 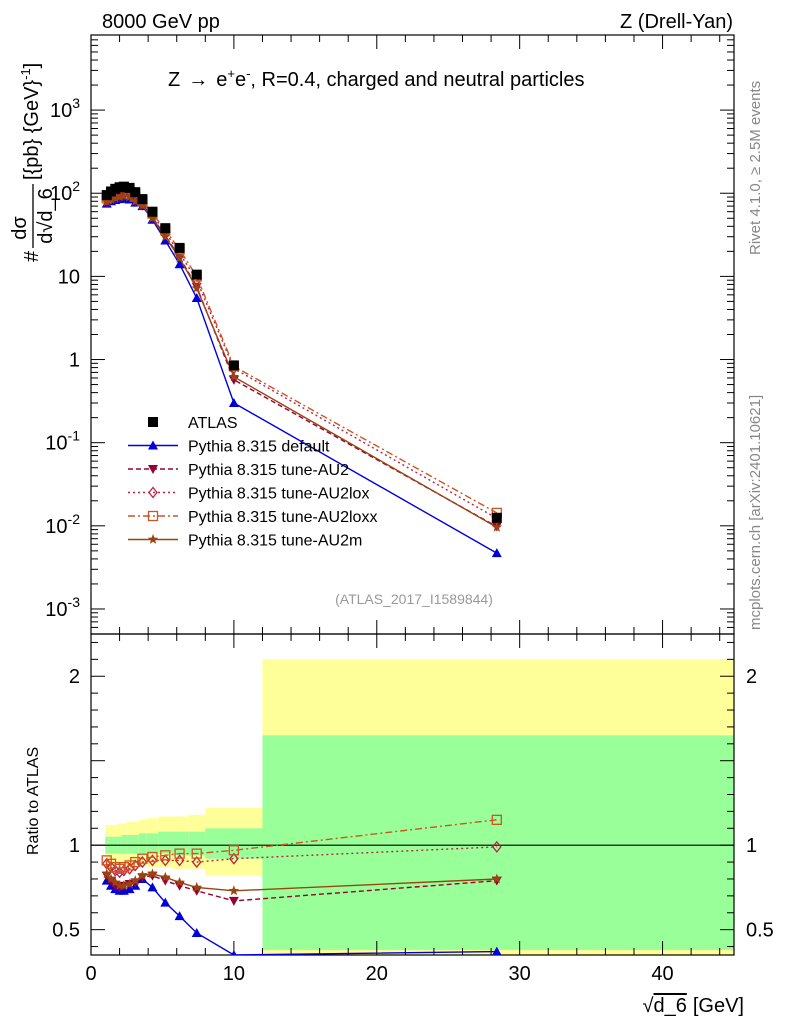 I want to click on y-tick-label-6: 10³, so click(x=65, y=108).